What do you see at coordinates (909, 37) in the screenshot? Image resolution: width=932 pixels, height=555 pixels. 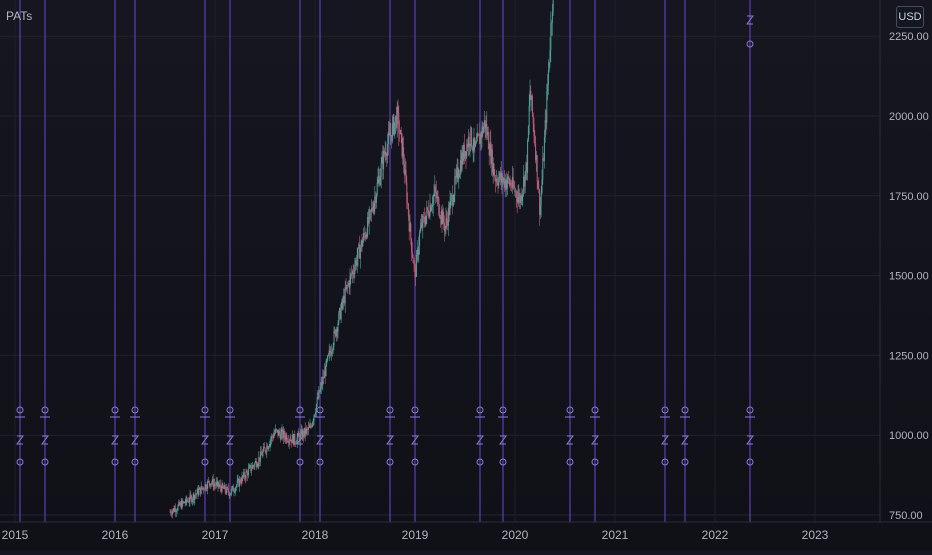 I see `y-tick-label: 2250.00` at bounding box center [909, 37].